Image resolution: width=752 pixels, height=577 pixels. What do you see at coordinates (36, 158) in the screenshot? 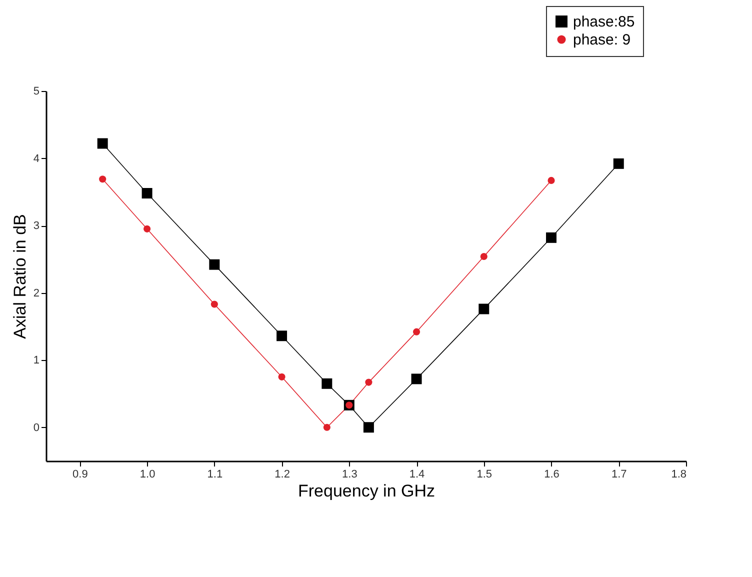
I see `y-tick-label: 4` at bounding box center [36, 158].